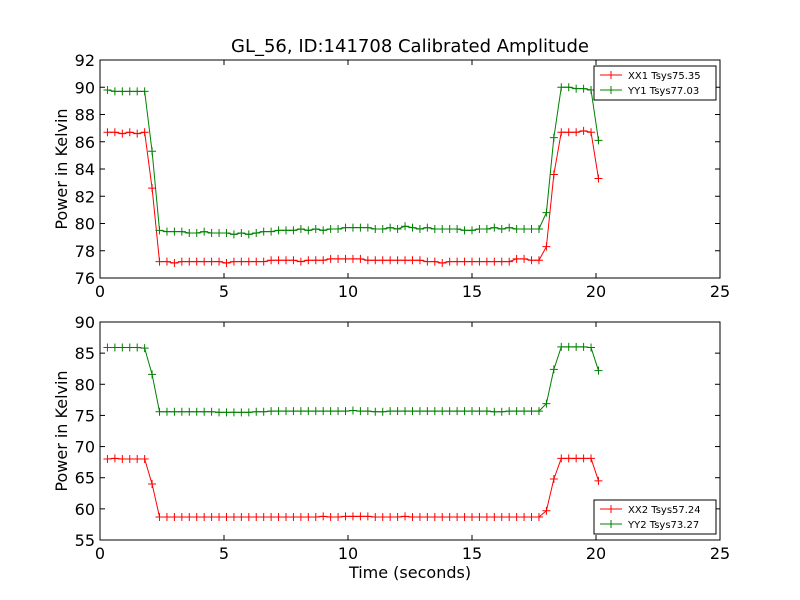 The width and height of the screenshot is (800, 600). What do you see at coordinates (85, 478) in the screenshot?
I see `y-tick-label: 65` at bounding box center [85, 478].